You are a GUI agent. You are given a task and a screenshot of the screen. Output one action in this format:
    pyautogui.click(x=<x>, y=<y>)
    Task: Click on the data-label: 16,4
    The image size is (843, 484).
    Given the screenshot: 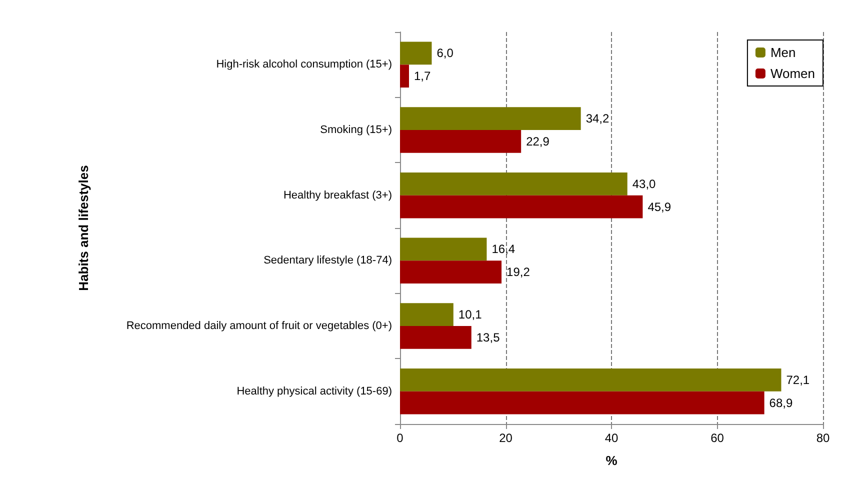 What is the action you would take?
    pyautogui.click(x=504, y=249)
    